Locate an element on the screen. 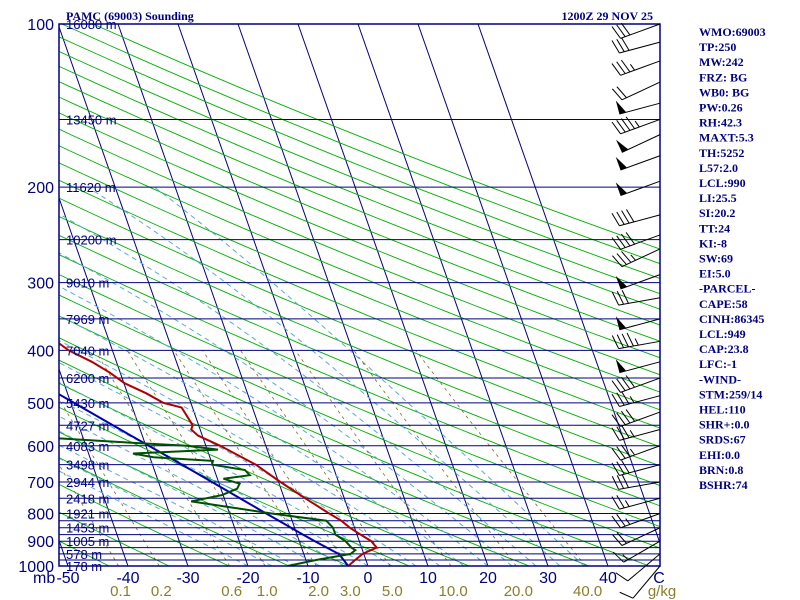 This screenshot has height=600, width=800. index-9: L57:2.0 is located at coordinates (718, 168).